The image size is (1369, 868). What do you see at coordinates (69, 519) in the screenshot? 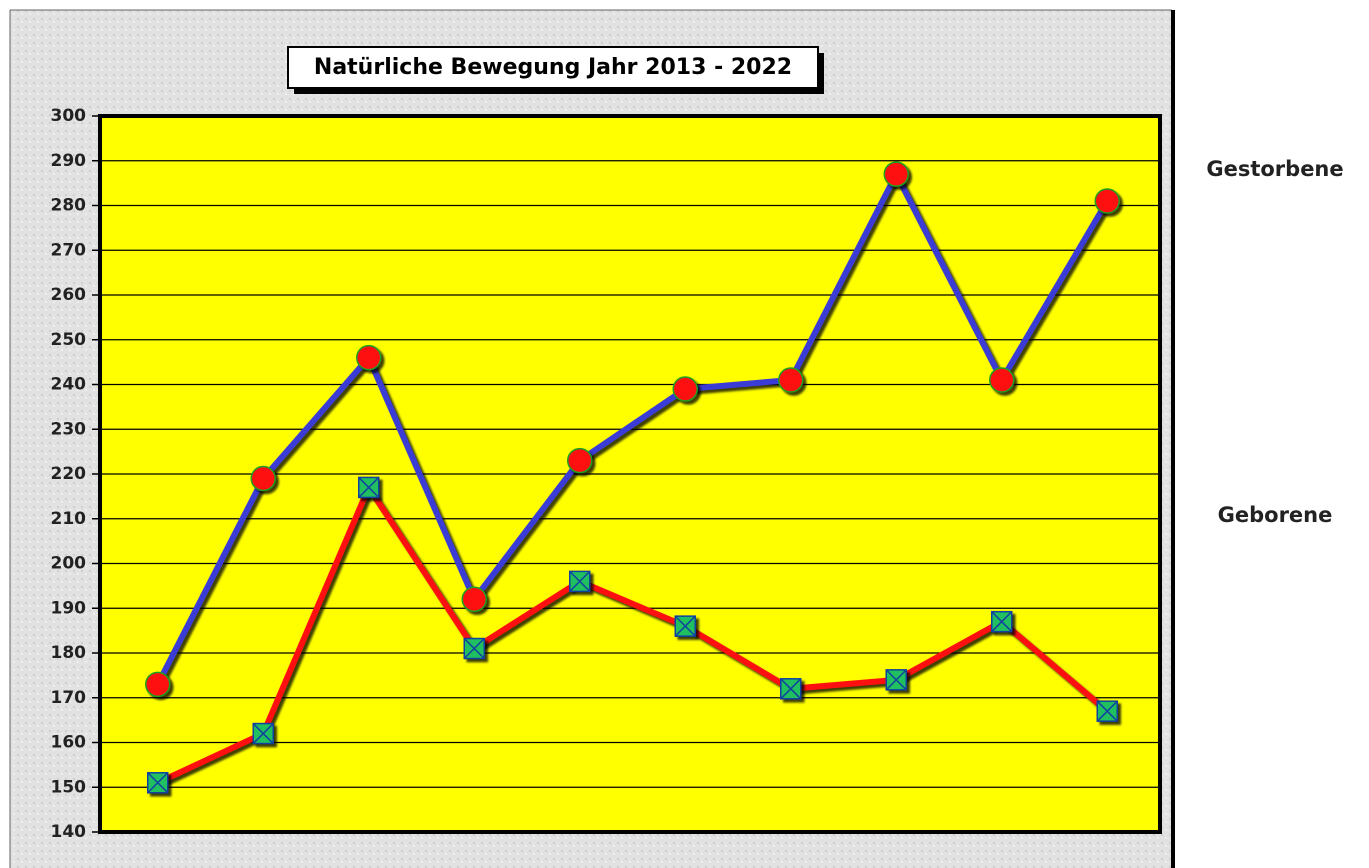
I see `y-tick-label: 210` at bounding box center [69, 519].